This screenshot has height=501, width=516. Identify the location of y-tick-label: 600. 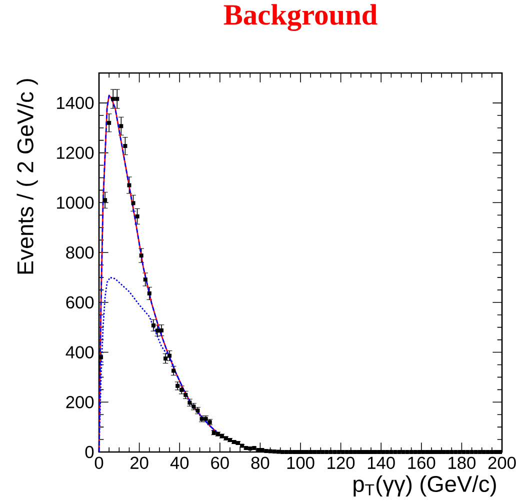
(80, 302).